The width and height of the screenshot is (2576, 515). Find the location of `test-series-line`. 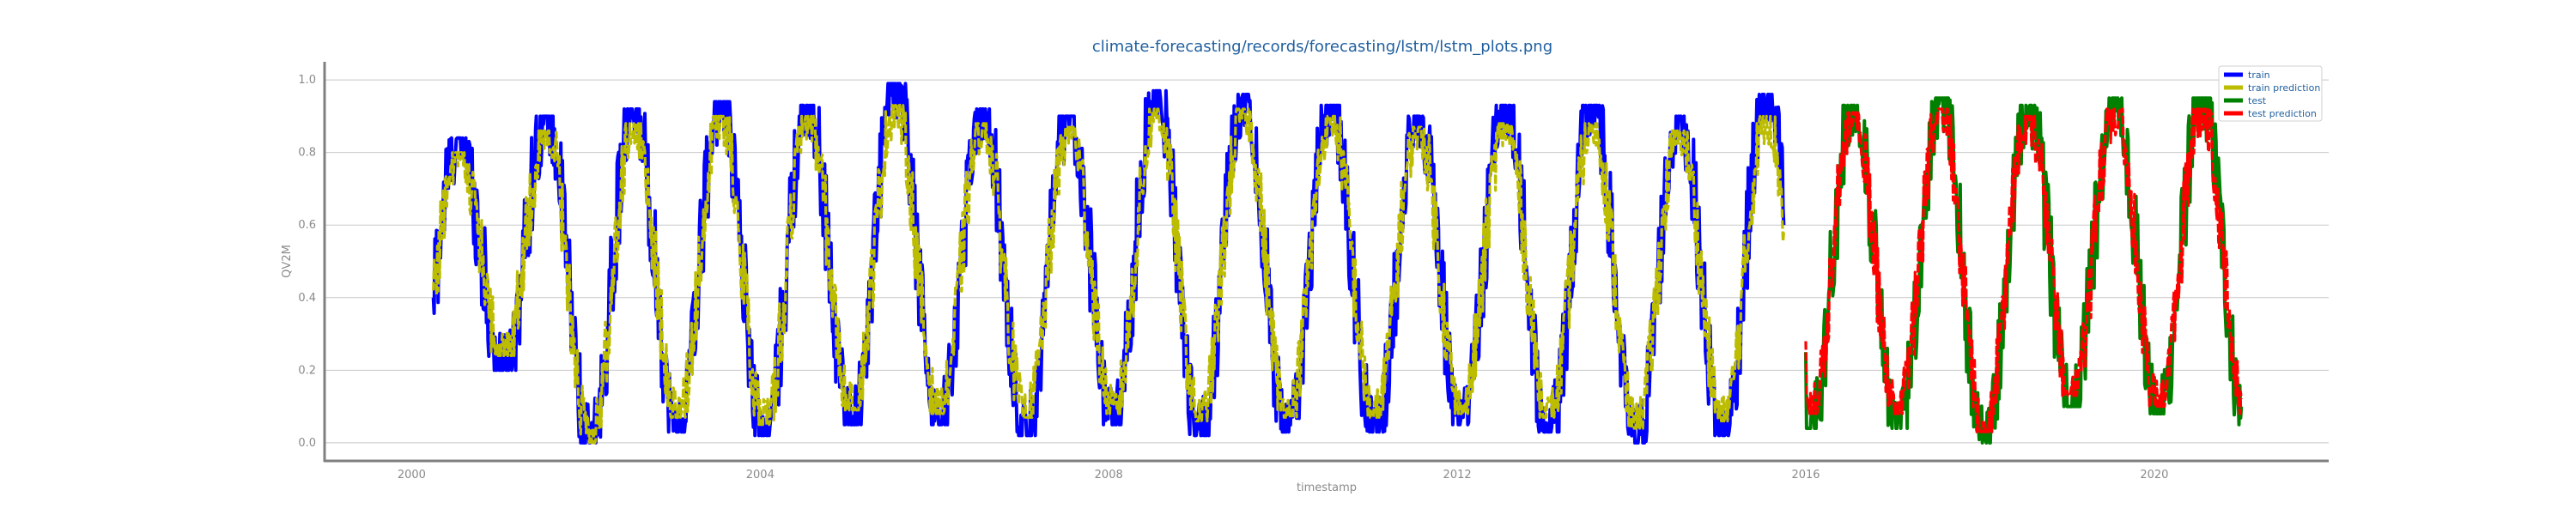

test-series-line is located at coordinates (2024, 270).